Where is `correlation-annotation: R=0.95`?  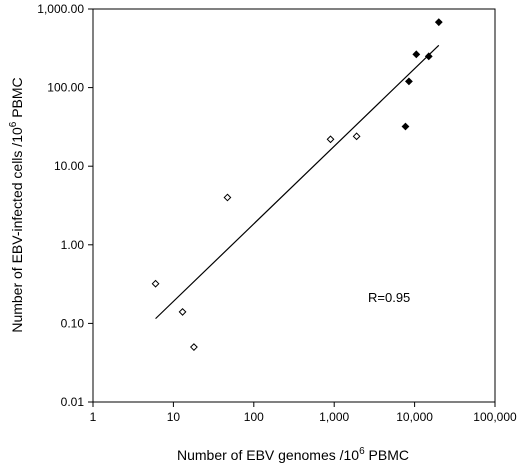 correlation-annotation: R=0.95 is located at coordinates (389, 297).